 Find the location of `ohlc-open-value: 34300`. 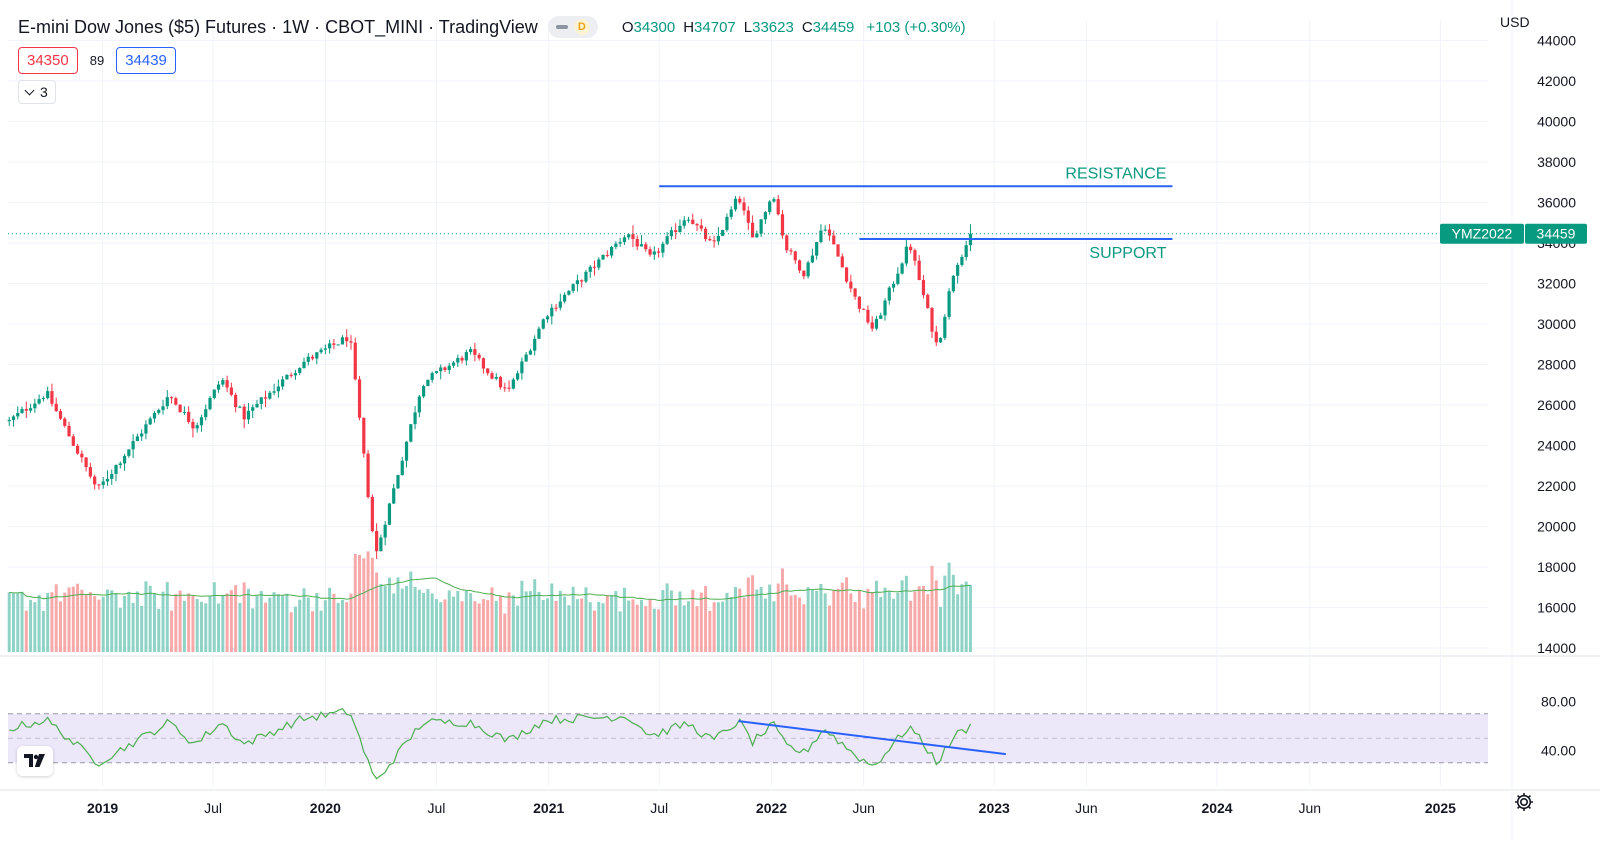

ohlc-open-value: 34300 is located at coordinates (654, 27).